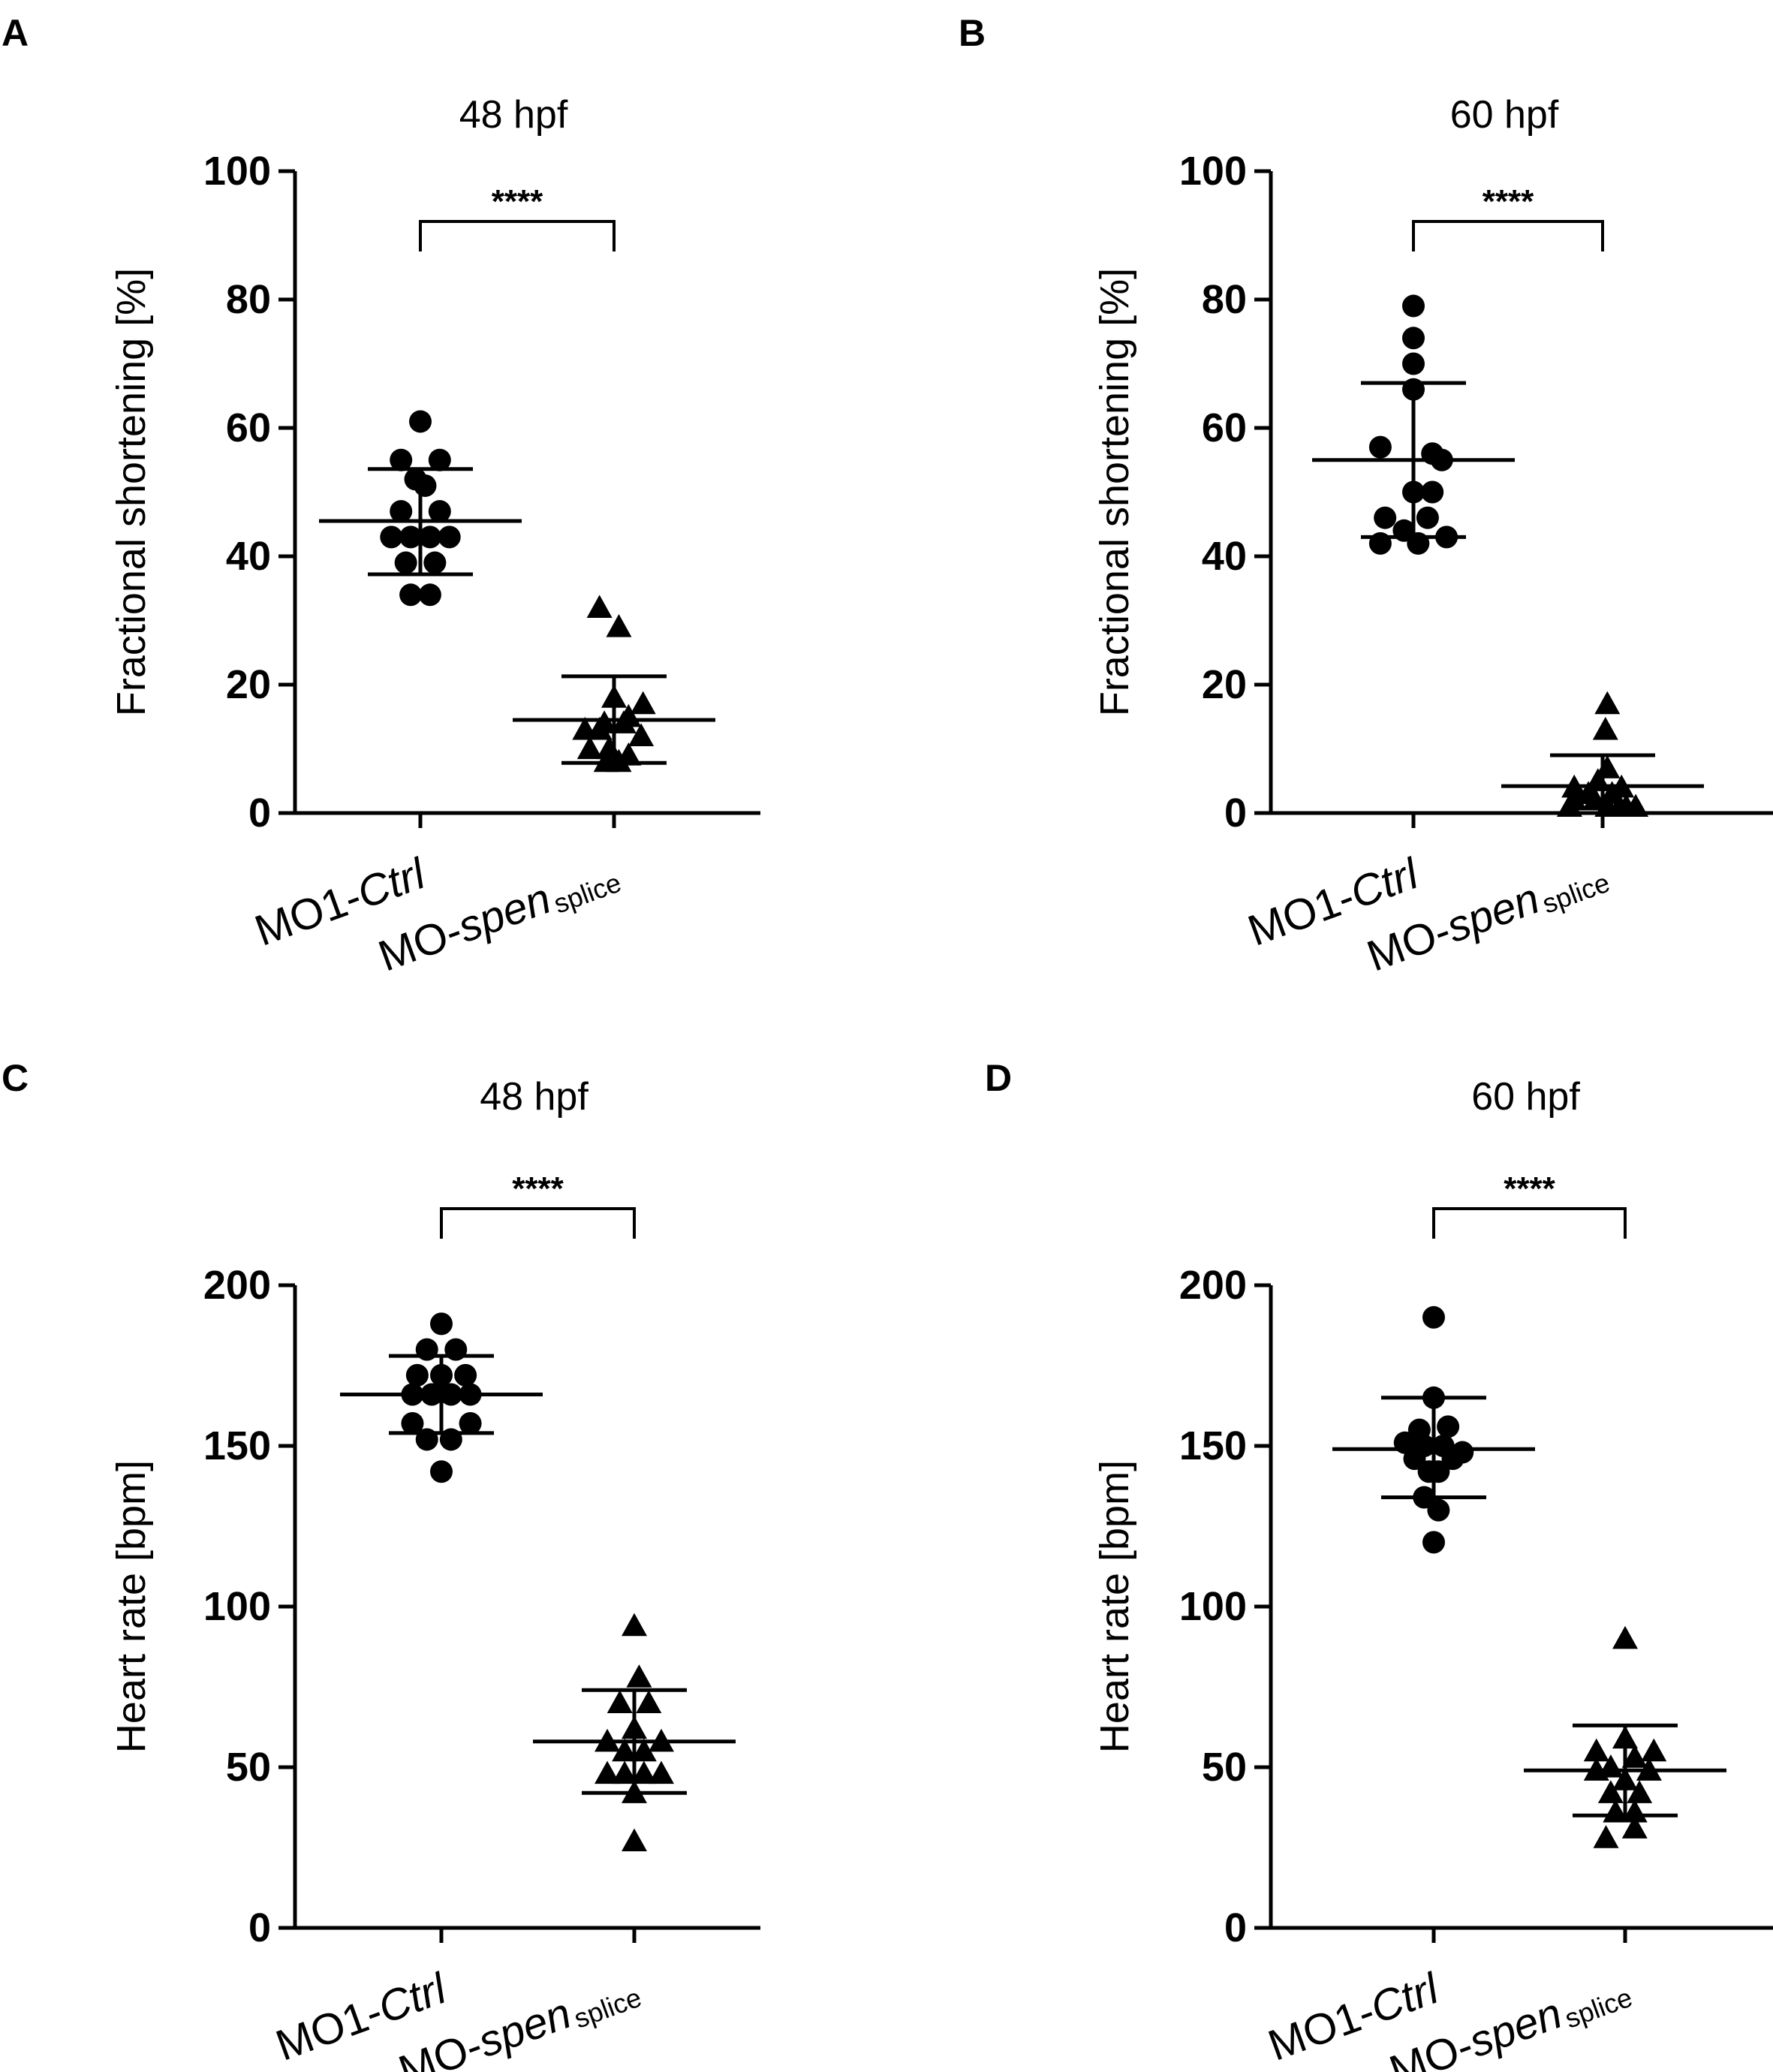  Describe the element at coordinates (999, 1078) in the screenshot. I see `panel-letter: D` at that location.